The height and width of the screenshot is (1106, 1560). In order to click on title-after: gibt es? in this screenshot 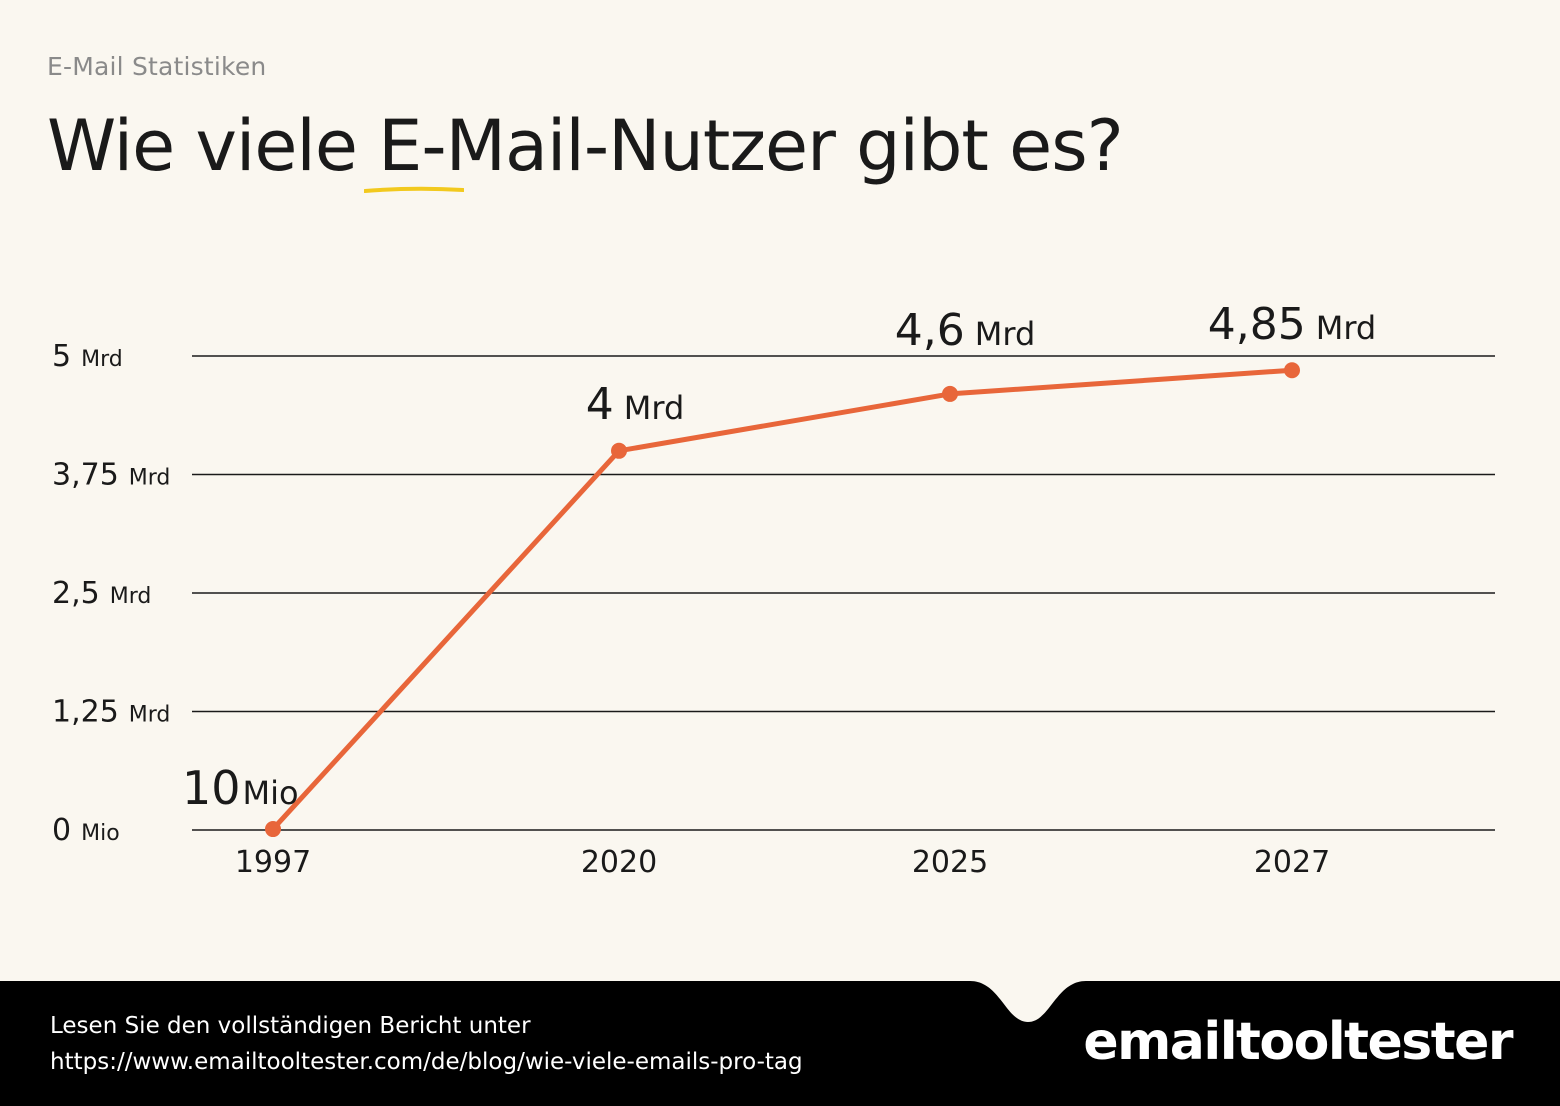, I will do `click(979, 146)`.